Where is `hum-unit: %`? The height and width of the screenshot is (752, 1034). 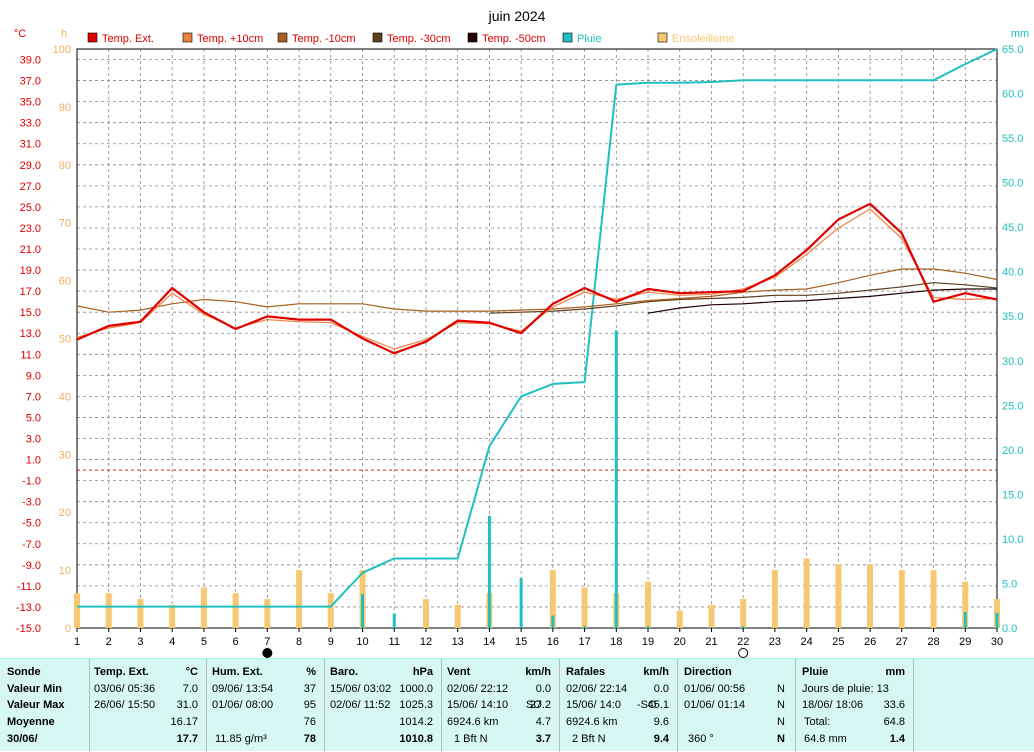
hum-unit: % is located at coordinates (311, 672).